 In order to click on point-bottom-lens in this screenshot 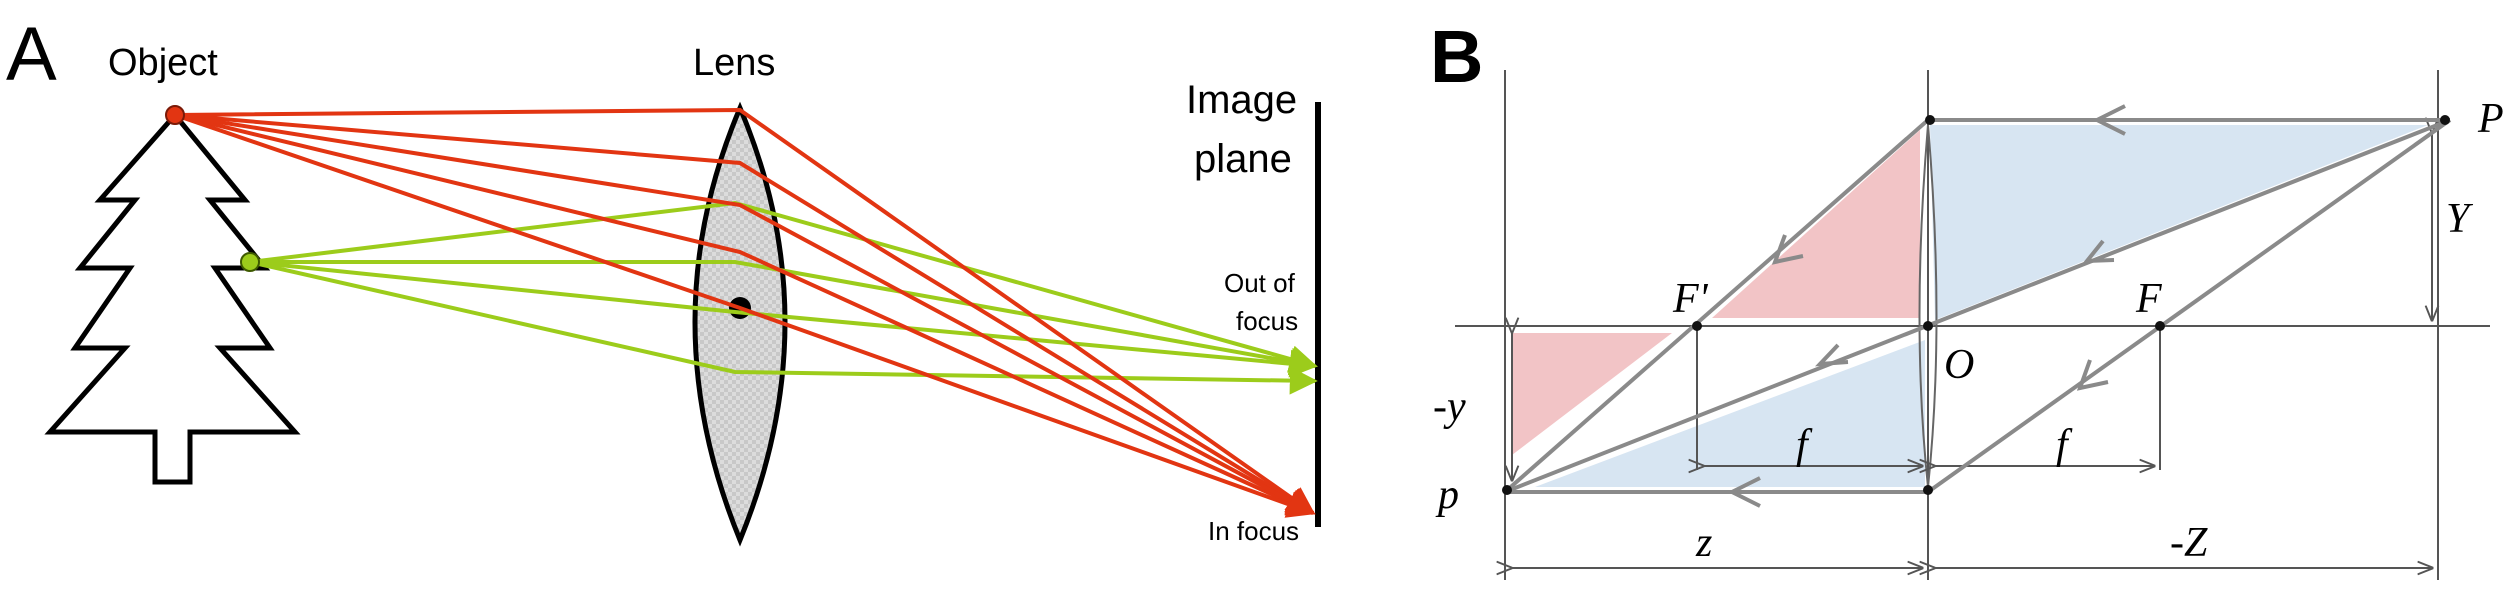, I will do `click(1928, 490)`.